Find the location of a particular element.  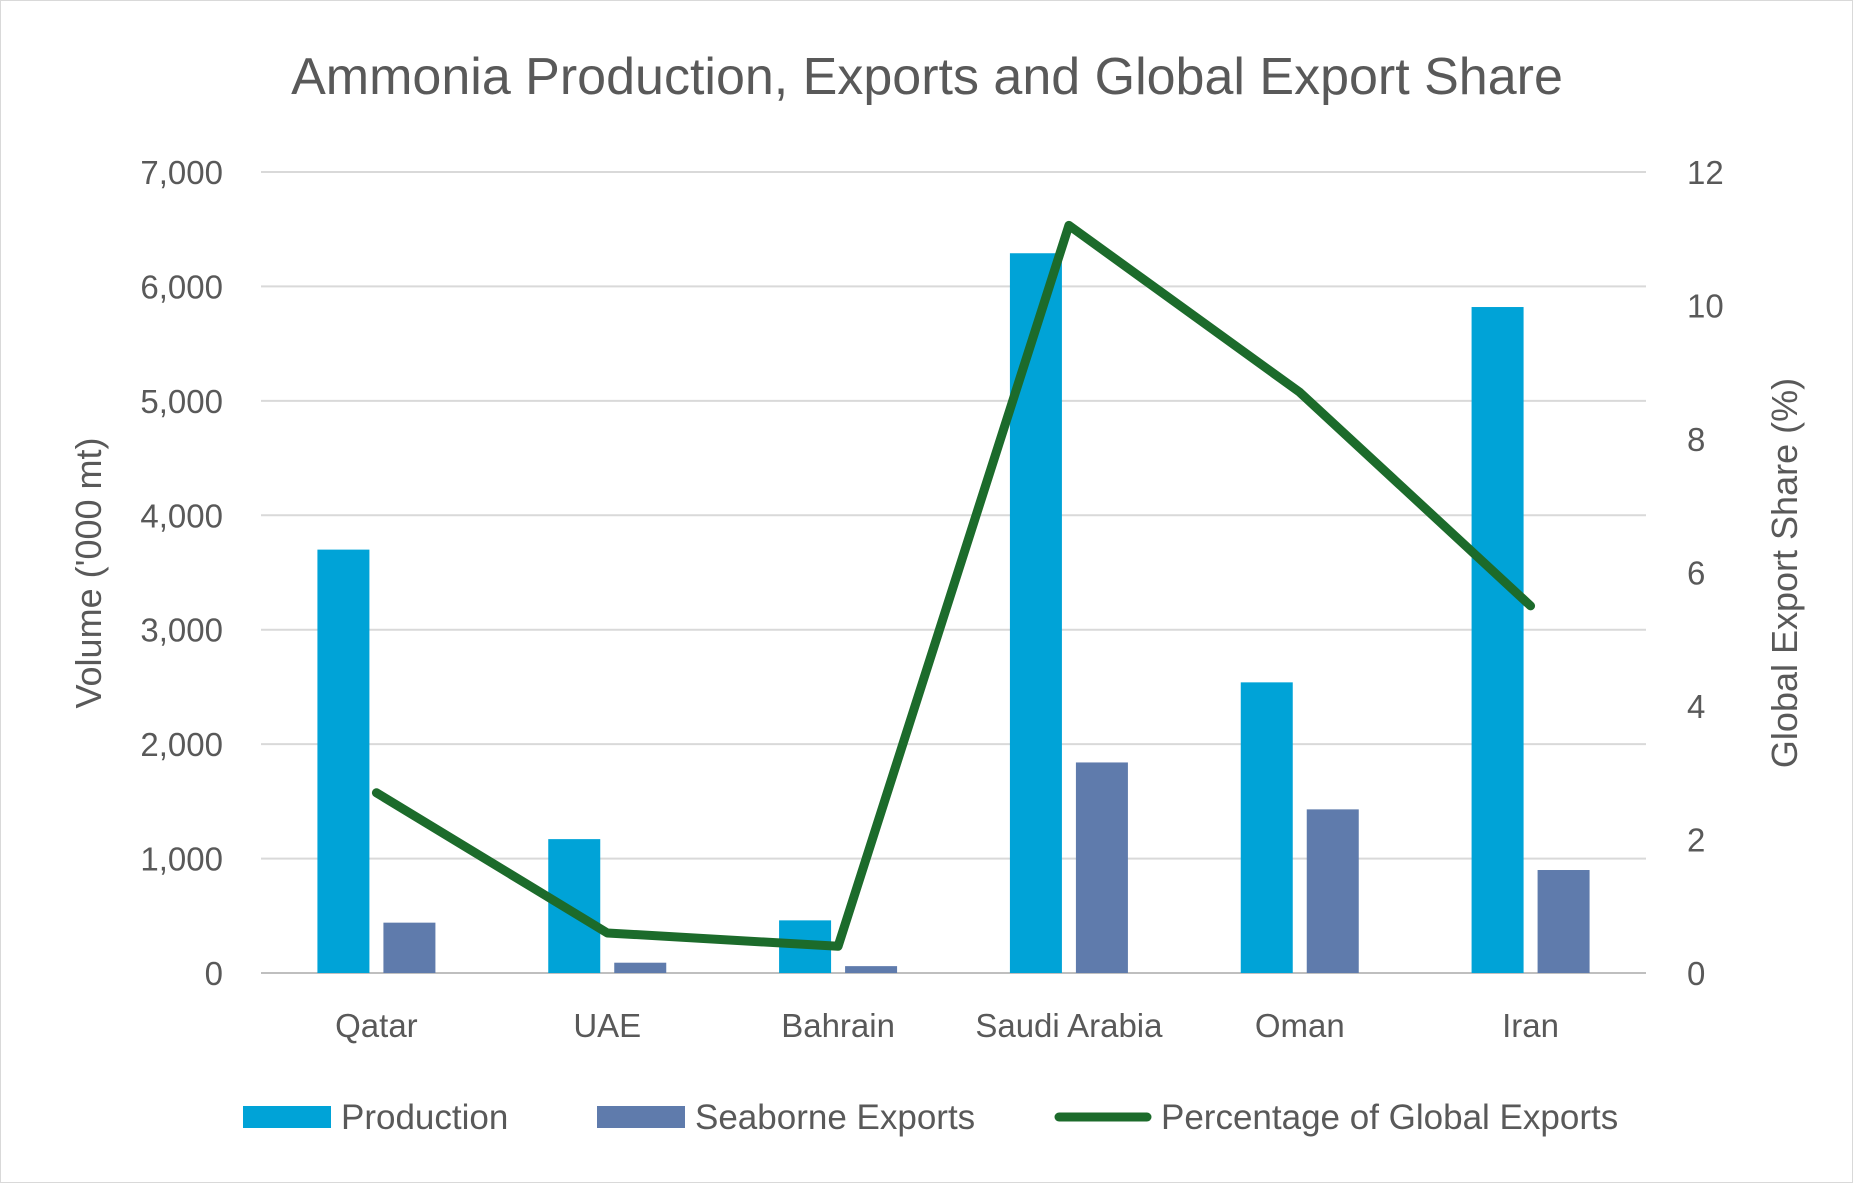

category-label: Iran is located at coordinates (1530, 1025).